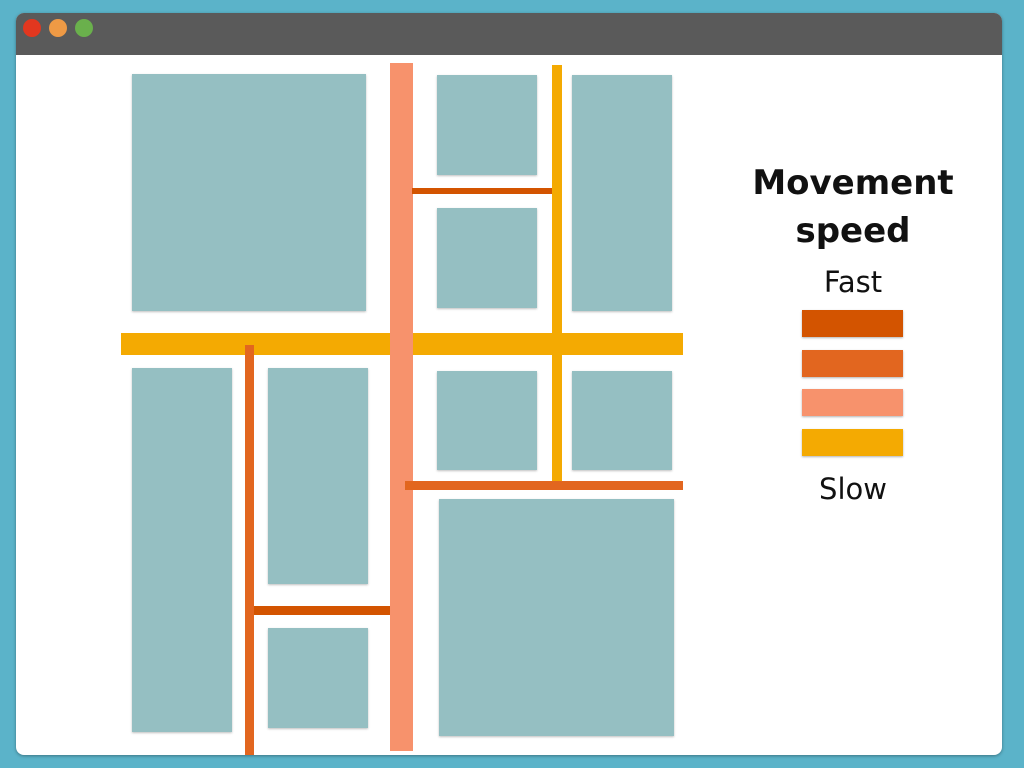 This screenshot has height=768, width=1024. What do you see at coordinates (544, 485) in the screenshot?
I see `road-medium-fast-horizontal` at bounding box center [544, 485].